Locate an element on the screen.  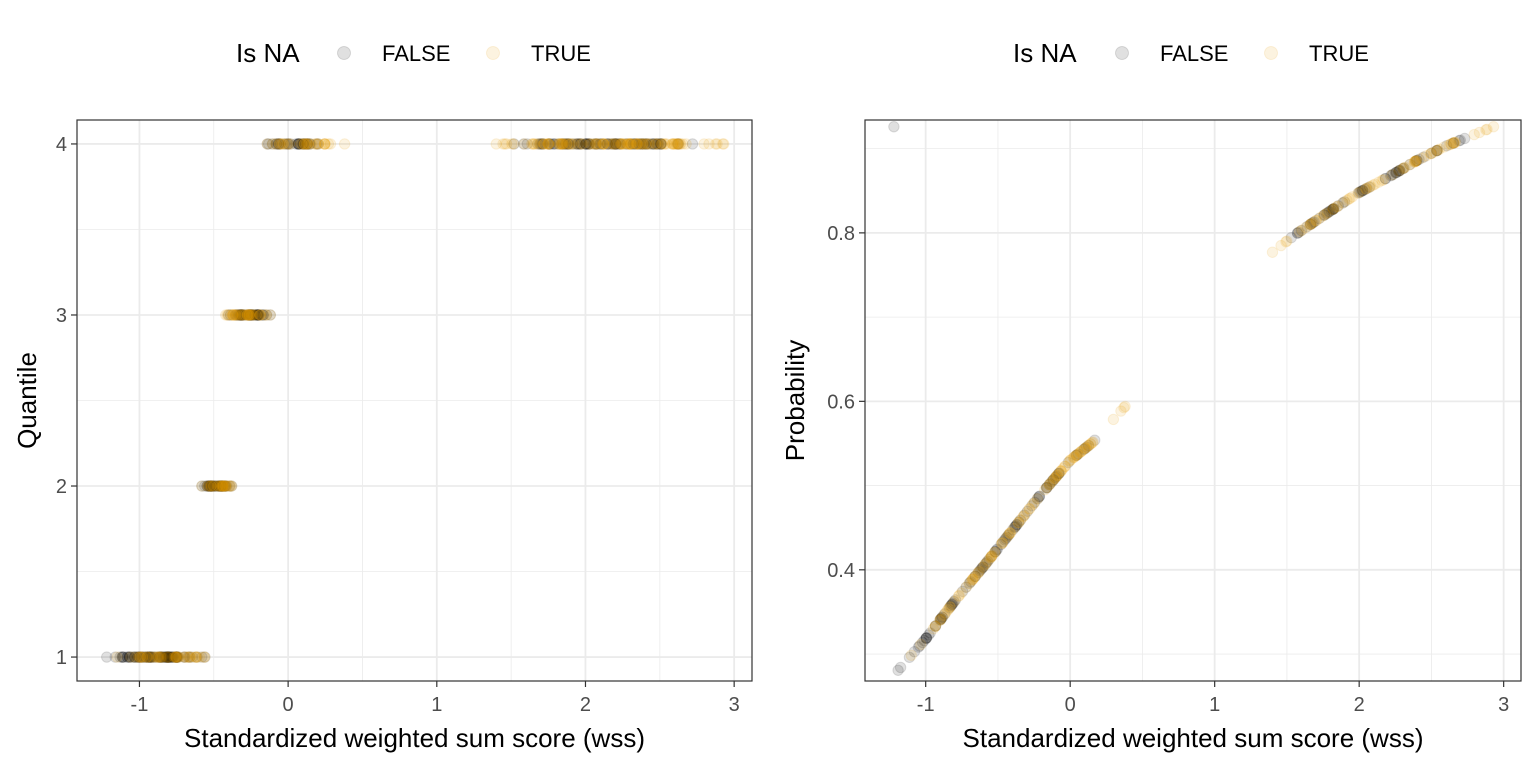
y-tick-label: 2 is located at coordinates (61, 487).